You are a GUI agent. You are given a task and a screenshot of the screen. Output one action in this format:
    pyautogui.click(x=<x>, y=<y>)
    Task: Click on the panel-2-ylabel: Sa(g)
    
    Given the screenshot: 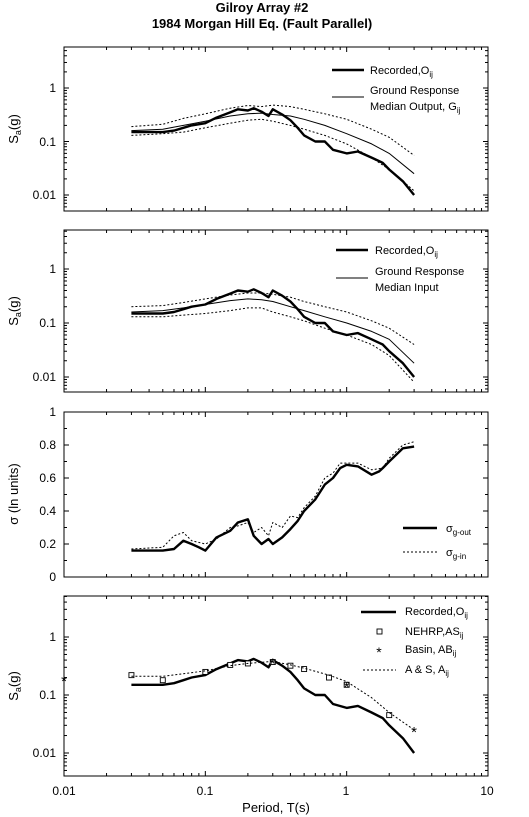 What is the action you would take?
    pyautogui.click(x=14, y=311)
    